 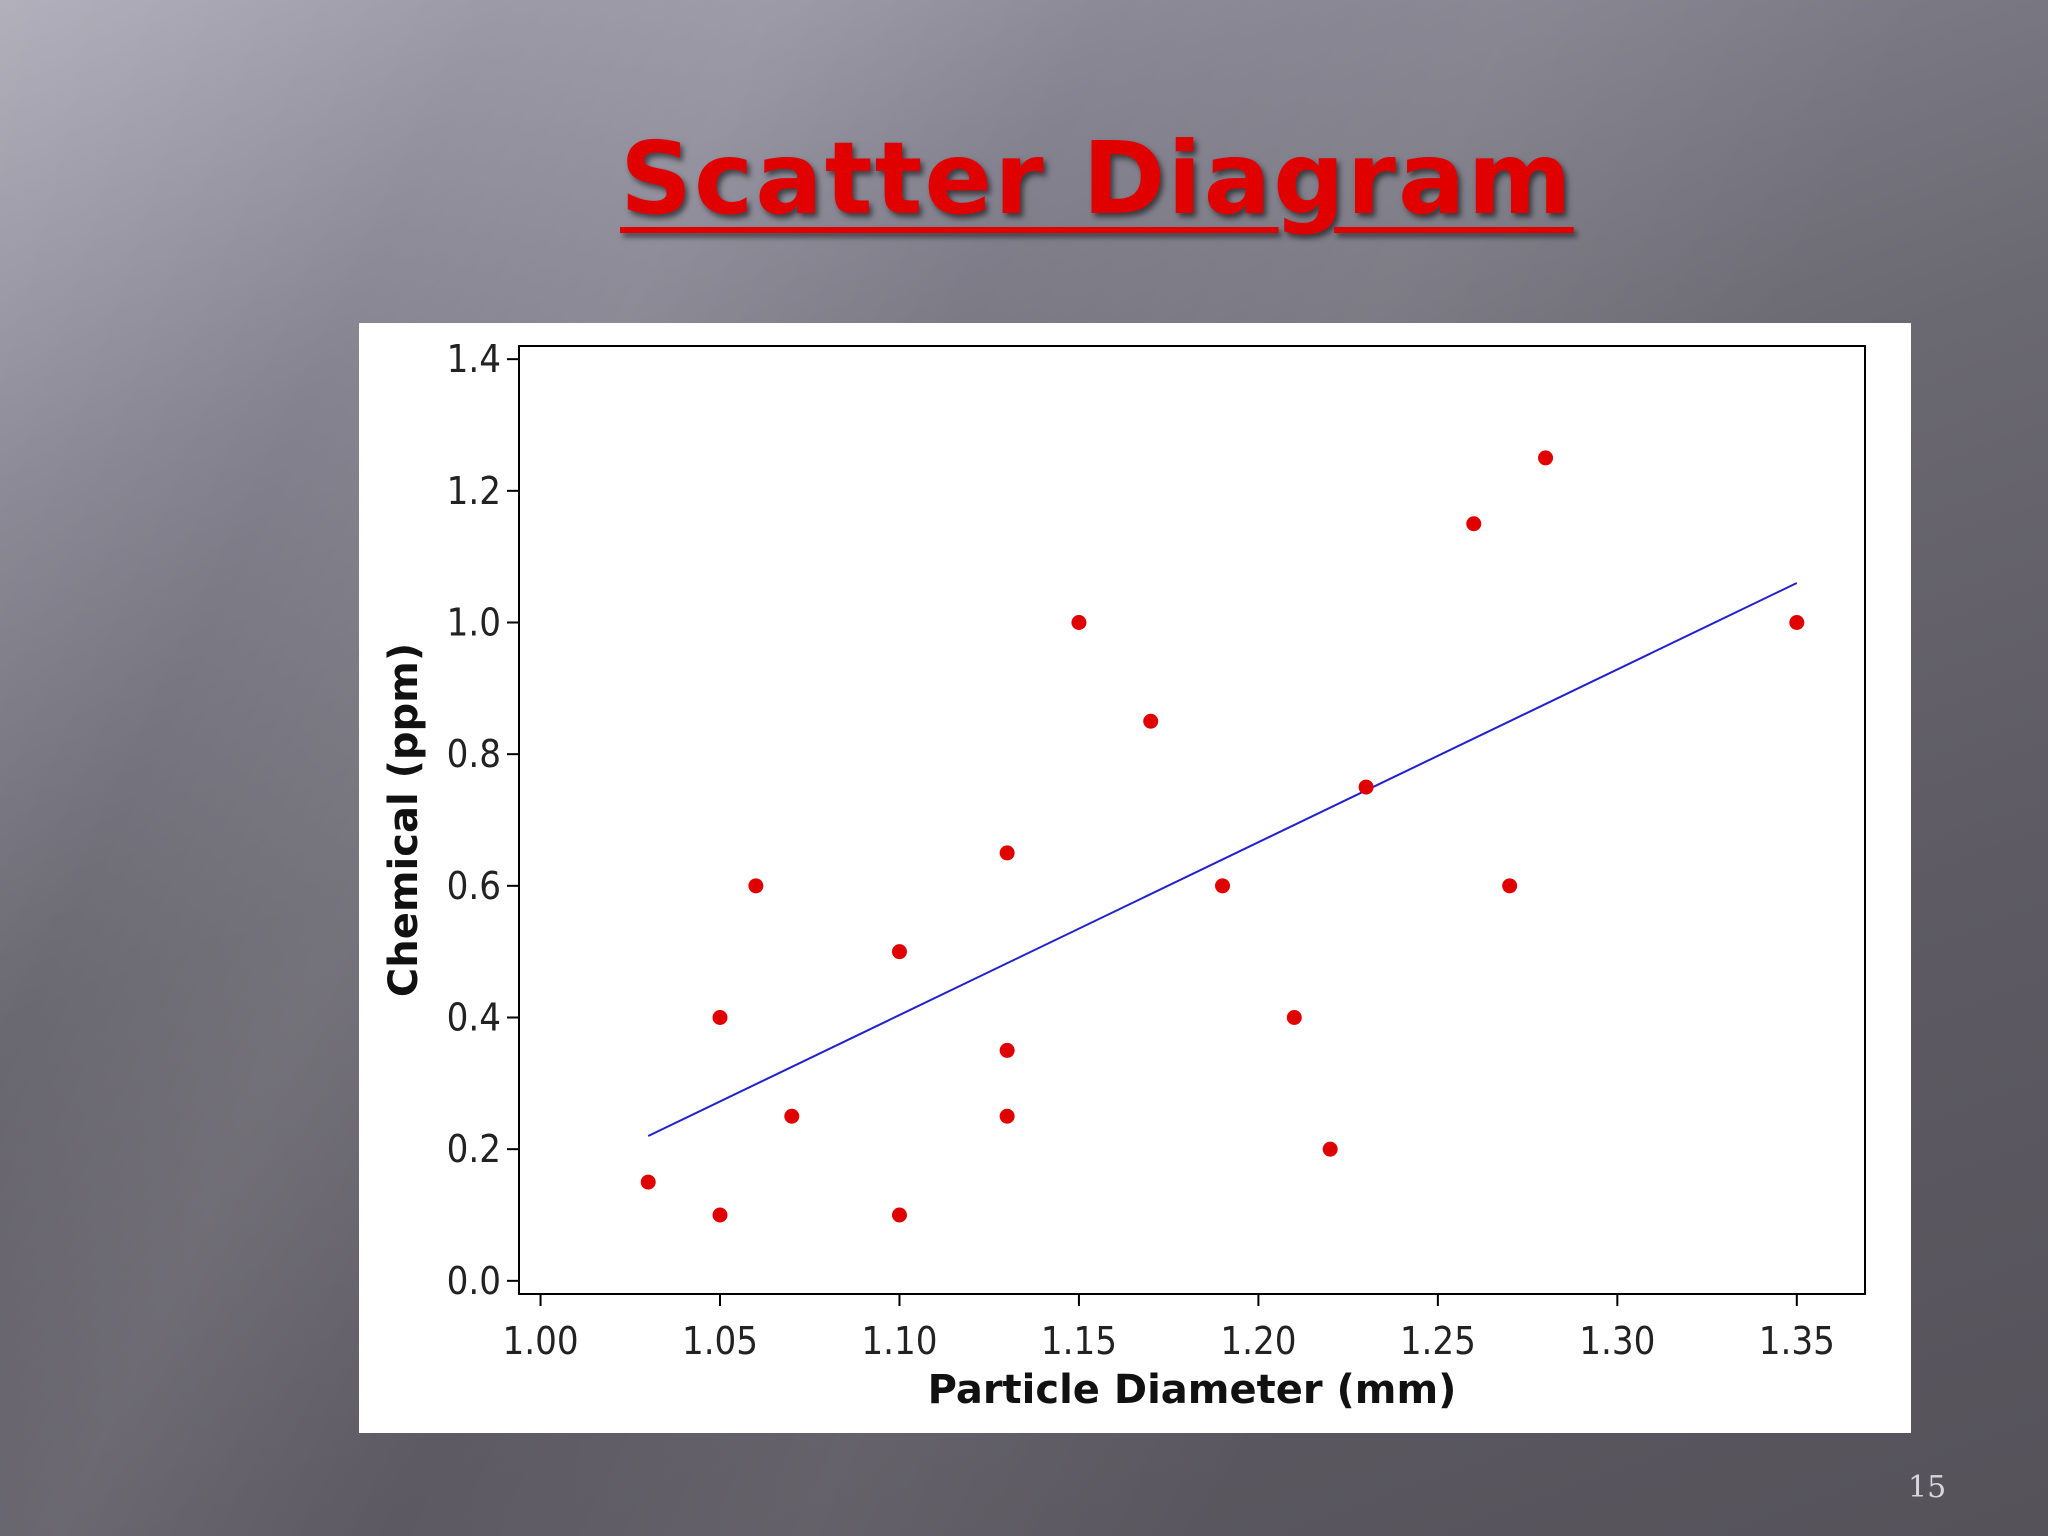 I want to click on x-tick-label: 1.35, so click(x=1797, y=1341).